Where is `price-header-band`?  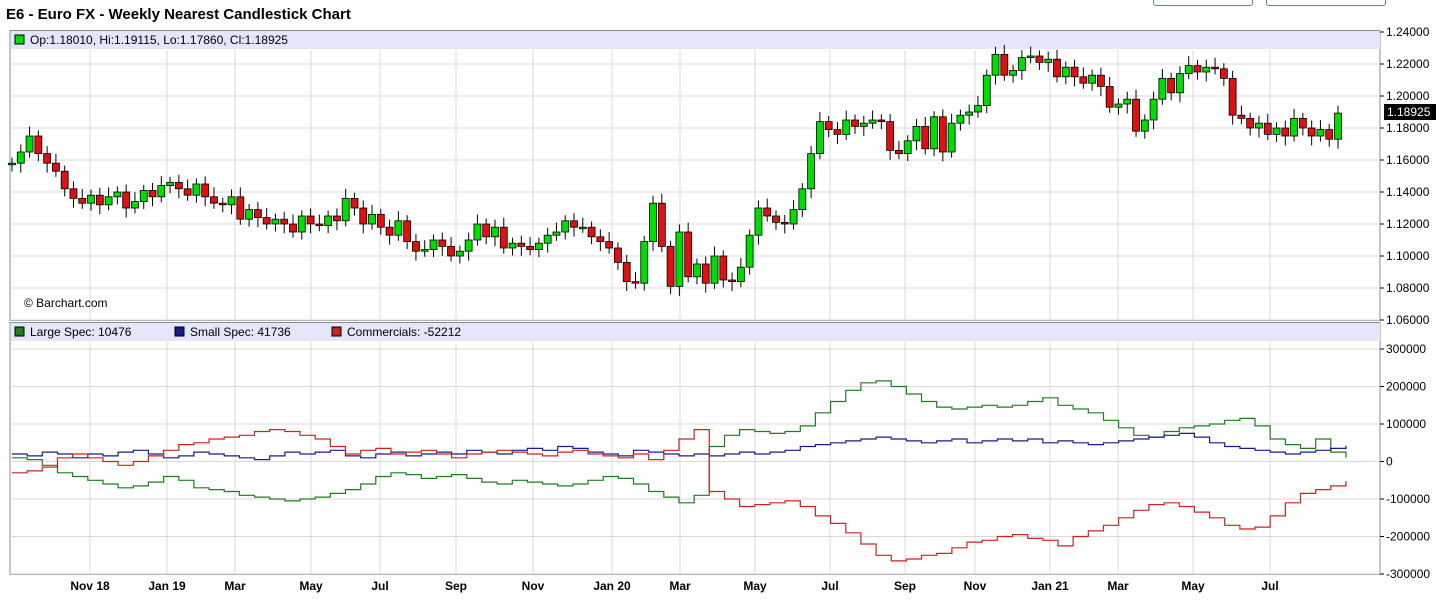
price-header-band is located at coordinates (695, 40).